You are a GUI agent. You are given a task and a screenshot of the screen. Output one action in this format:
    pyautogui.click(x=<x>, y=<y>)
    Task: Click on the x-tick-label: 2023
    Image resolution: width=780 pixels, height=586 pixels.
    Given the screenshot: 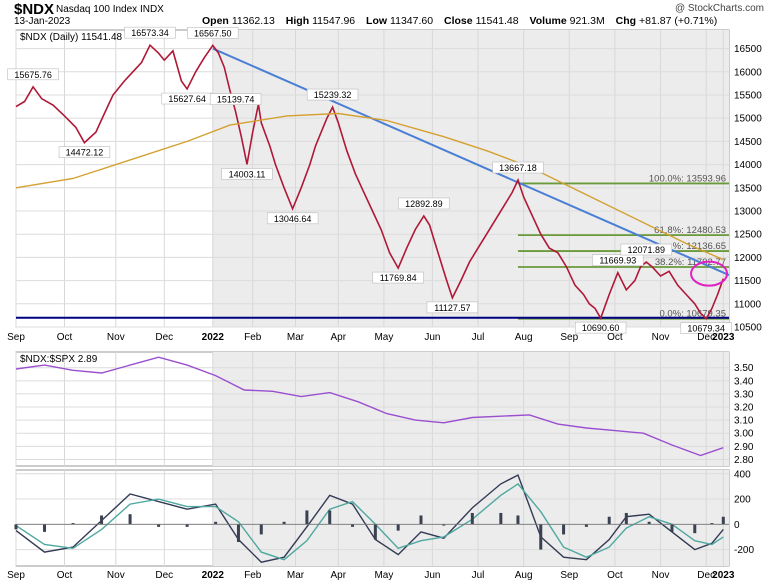 What is the action you would take?
    pyautogui.click(x=723, y=337)
    